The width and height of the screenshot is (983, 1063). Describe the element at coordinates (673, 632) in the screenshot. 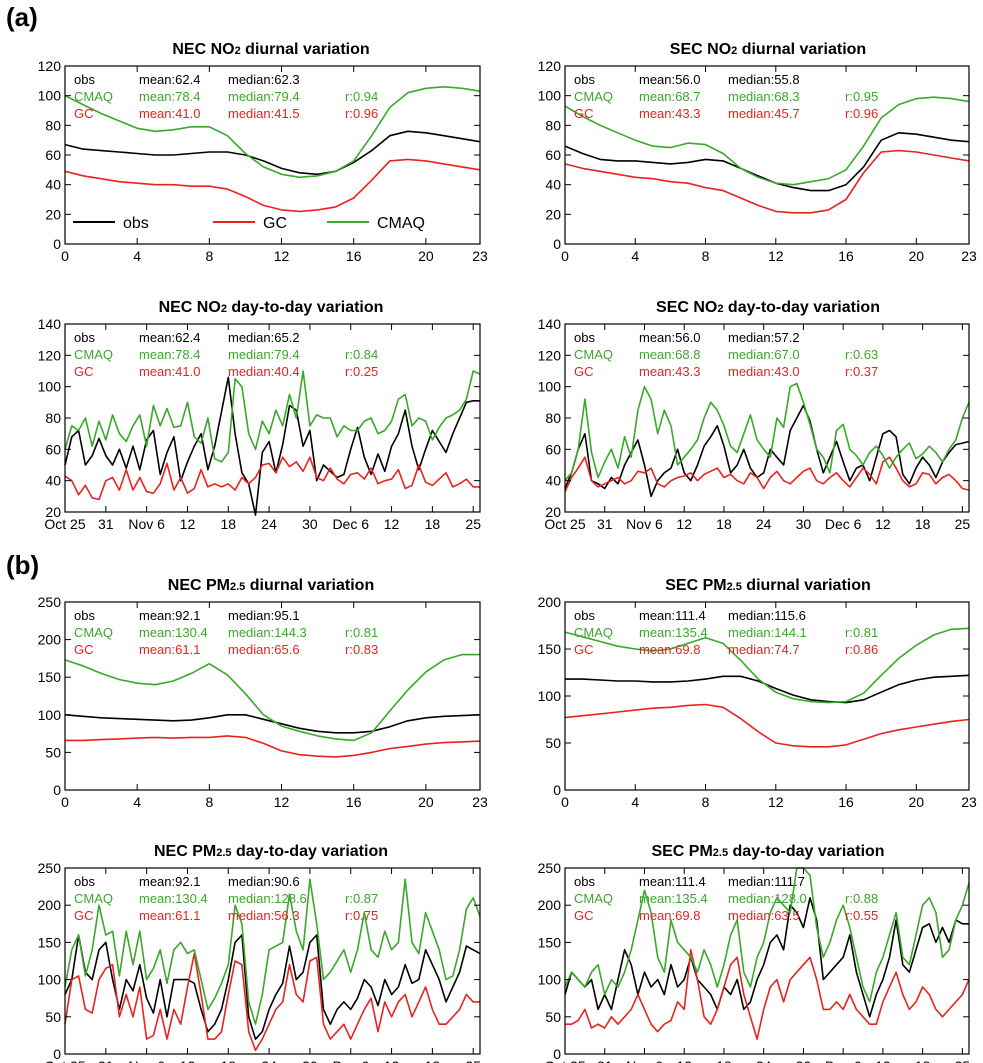

I see `stats-mean-cmaq: mean:135.4` at that location.